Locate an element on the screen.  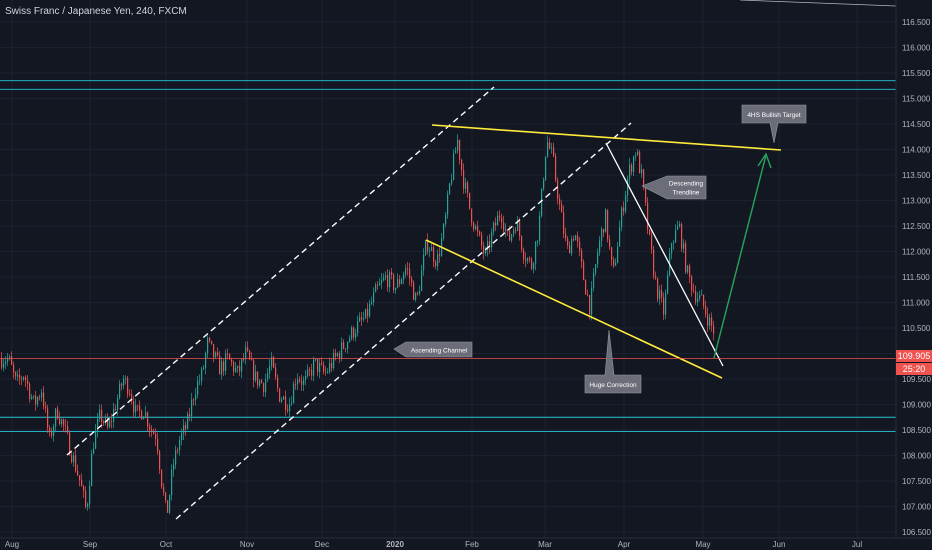
y-tick-label: 114.000 is located at coordinates (916, 150).